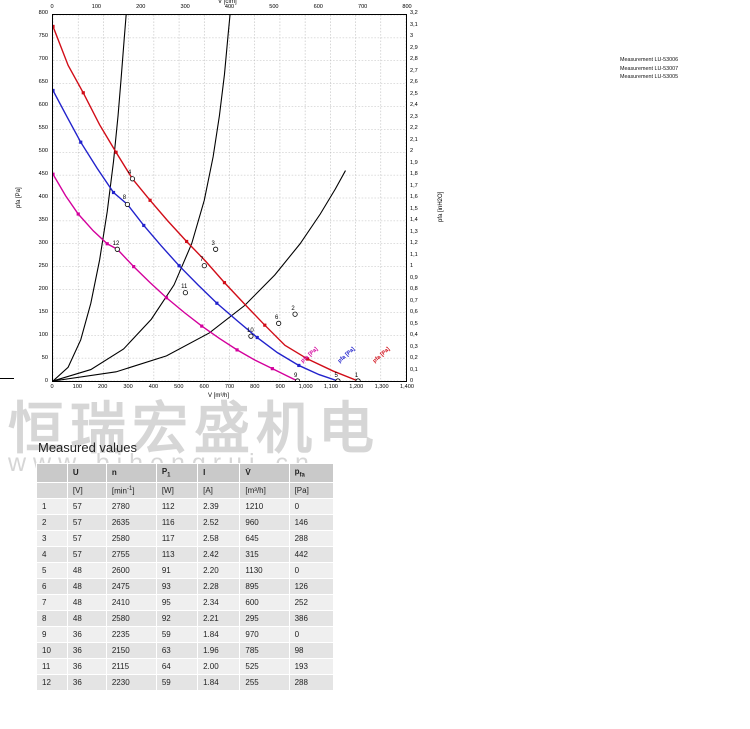 This screenshot has width=750, height=729. What do you see at coordinates (264, 490) in the screenshot?
I see `col-unit-flow: [m³/h]` at bounding box center [264, 490].